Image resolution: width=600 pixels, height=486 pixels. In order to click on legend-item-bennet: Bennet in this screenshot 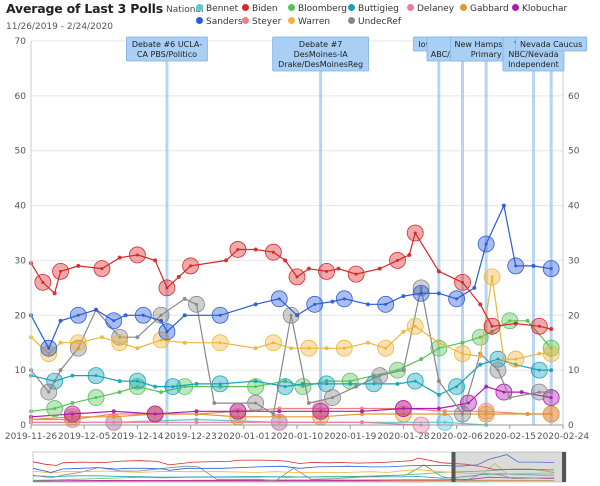, I will do `click(217, 9)`.